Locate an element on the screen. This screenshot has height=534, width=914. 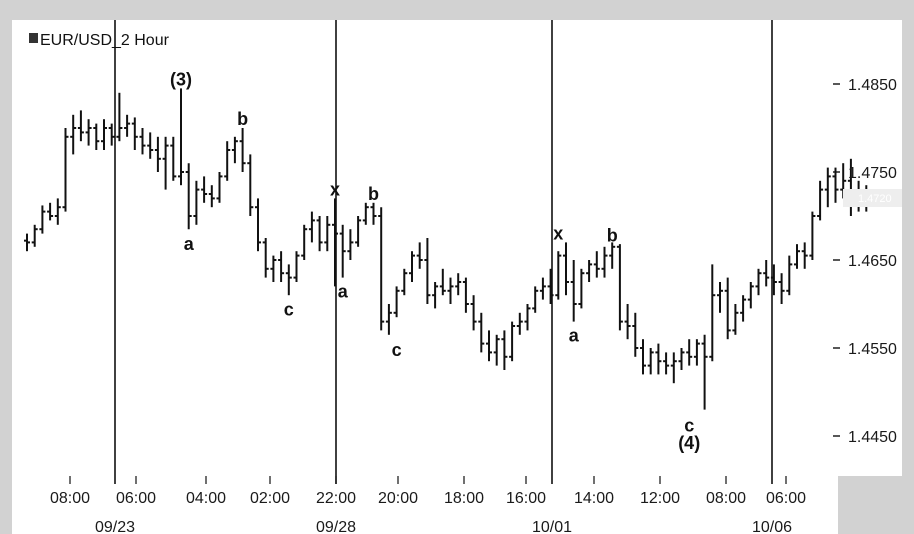
date-label: 10/06 is located at coordinates (772, 526).